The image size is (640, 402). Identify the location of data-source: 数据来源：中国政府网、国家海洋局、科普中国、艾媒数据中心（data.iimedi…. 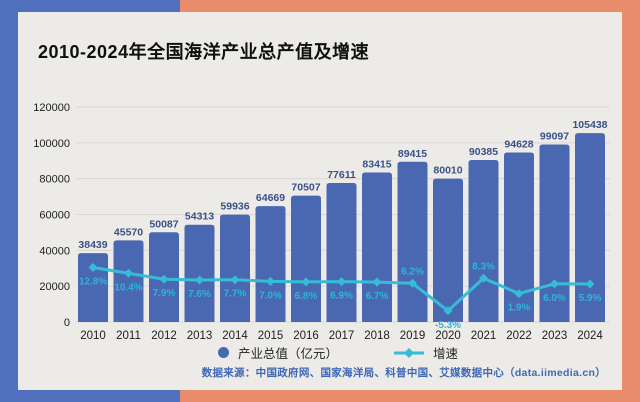
(403, 373).